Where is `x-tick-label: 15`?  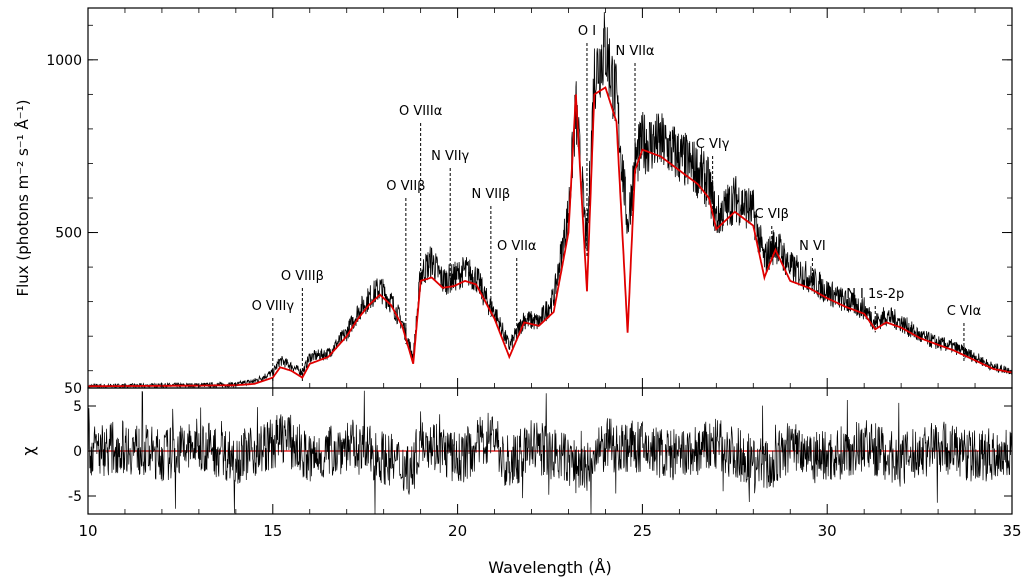
x-tick-label: 15 is located at coordinates (272, 531).